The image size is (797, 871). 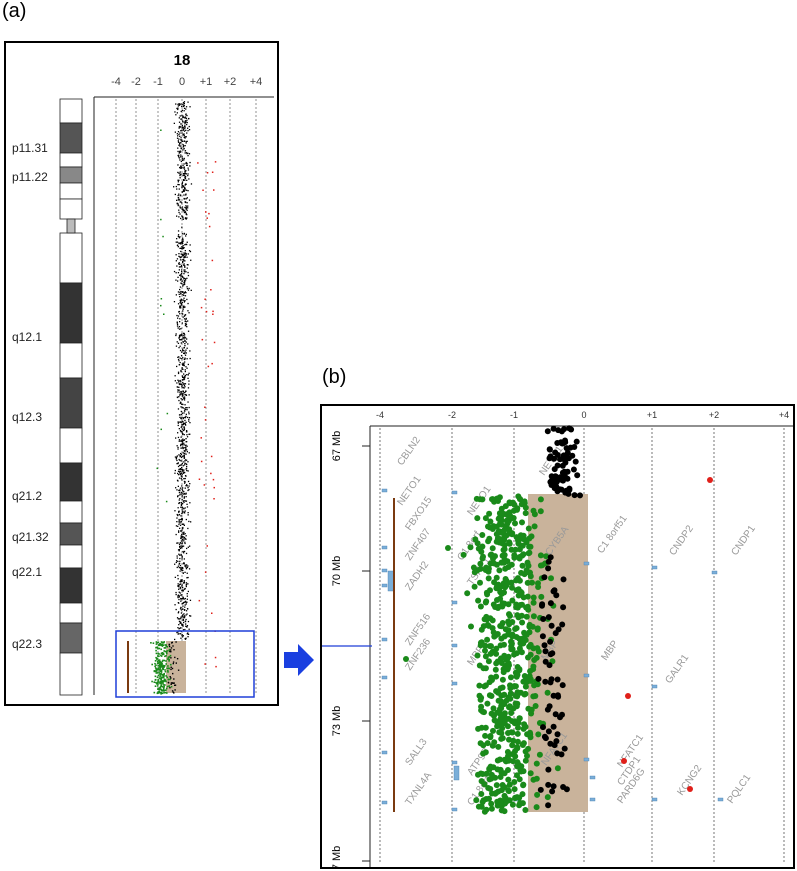 I want to click on band-label: p11.31, so click(x=30, y=148).